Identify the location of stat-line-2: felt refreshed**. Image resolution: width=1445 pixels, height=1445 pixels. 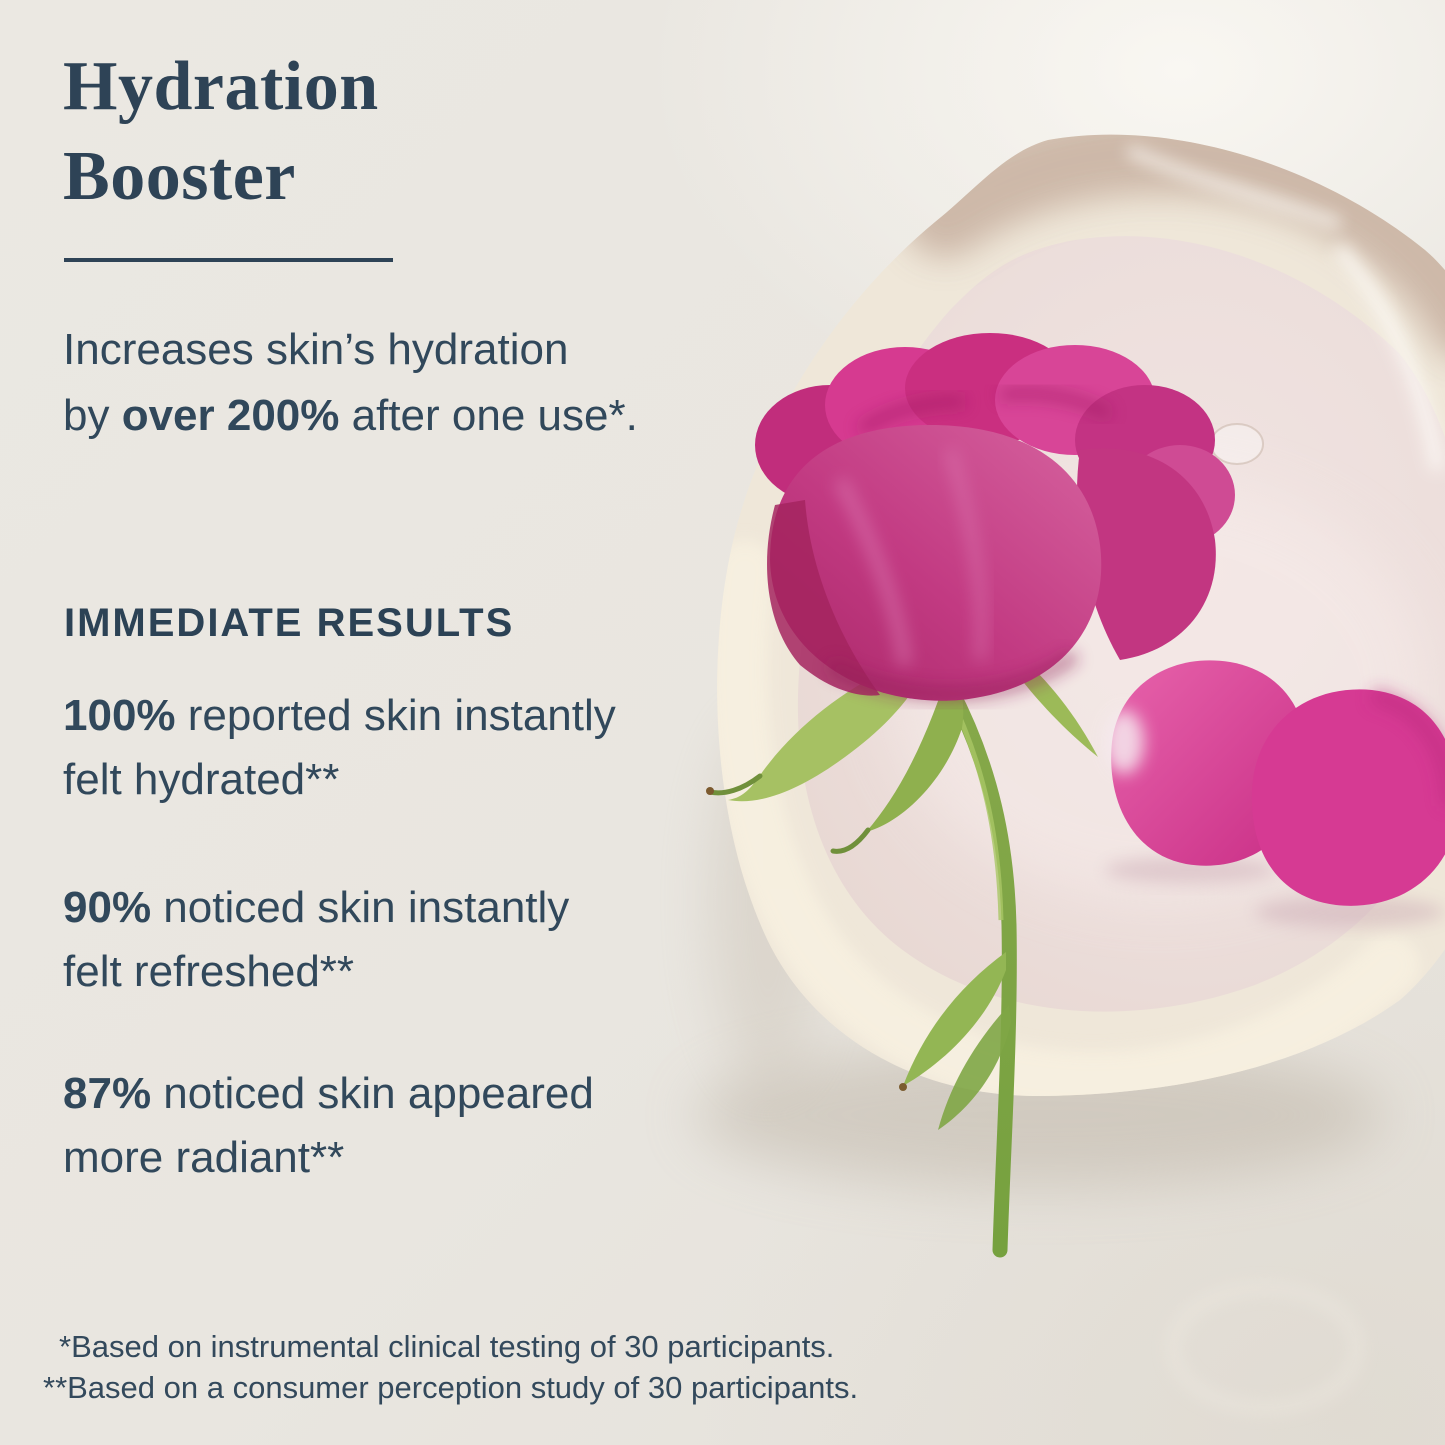
(209, 971).